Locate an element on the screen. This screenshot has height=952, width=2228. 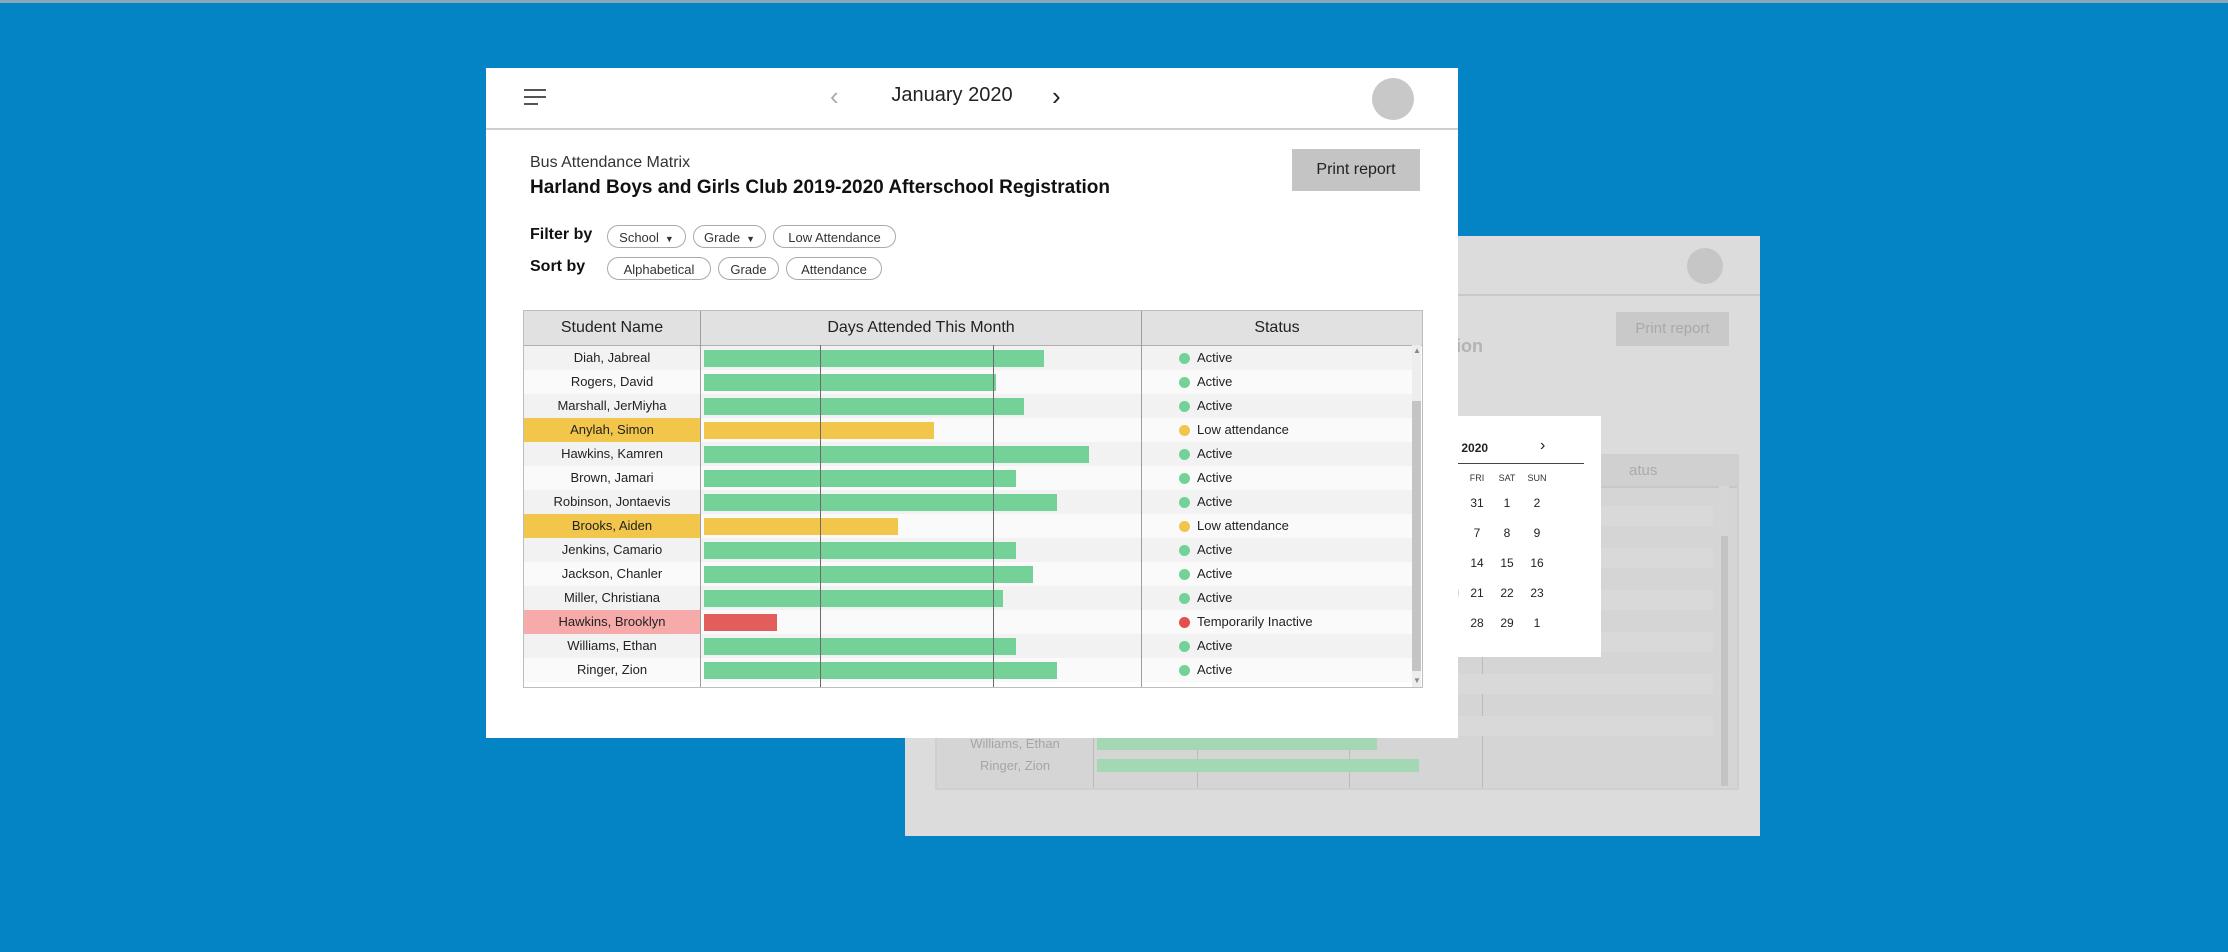
table-row: Jenkins, Camario Active is located at coordinates (968, 550).